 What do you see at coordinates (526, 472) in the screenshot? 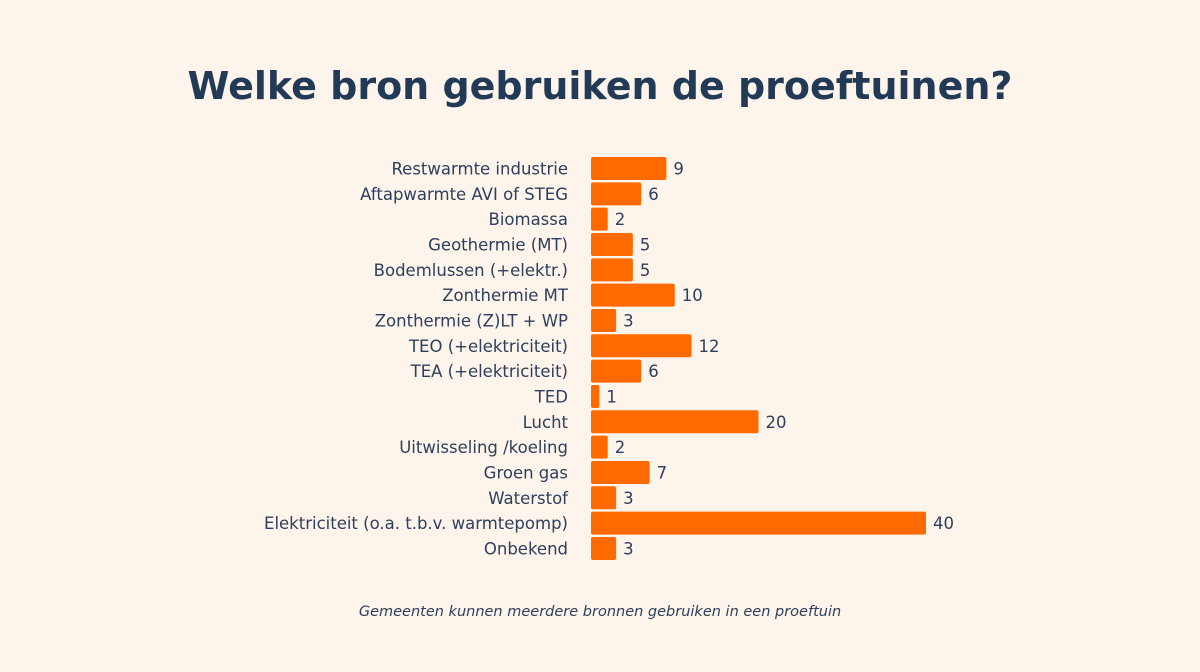
I see `category-label: Groen gas` at bounding box center [526, 472].